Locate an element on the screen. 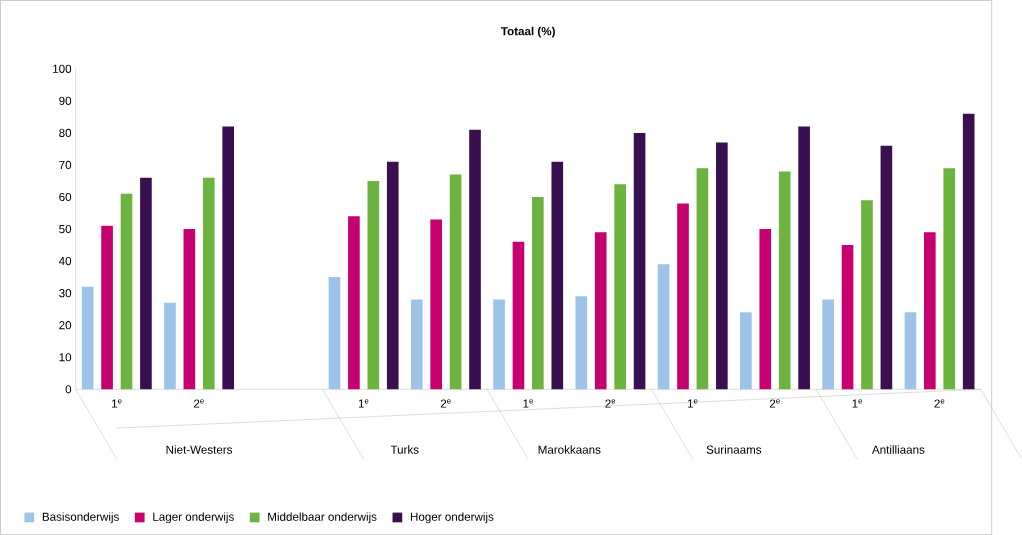 This screenshot has height=535, width=1022. y-tick-label: 60 is located at coordinates (65, 197).